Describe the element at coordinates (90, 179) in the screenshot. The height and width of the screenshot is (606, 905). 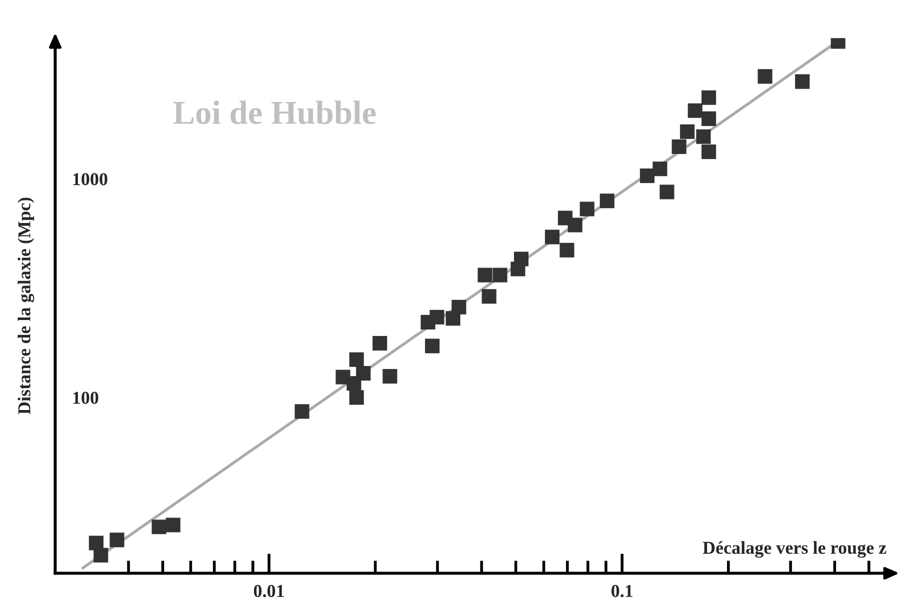
I see `y-tick-label: 1000` at that location.